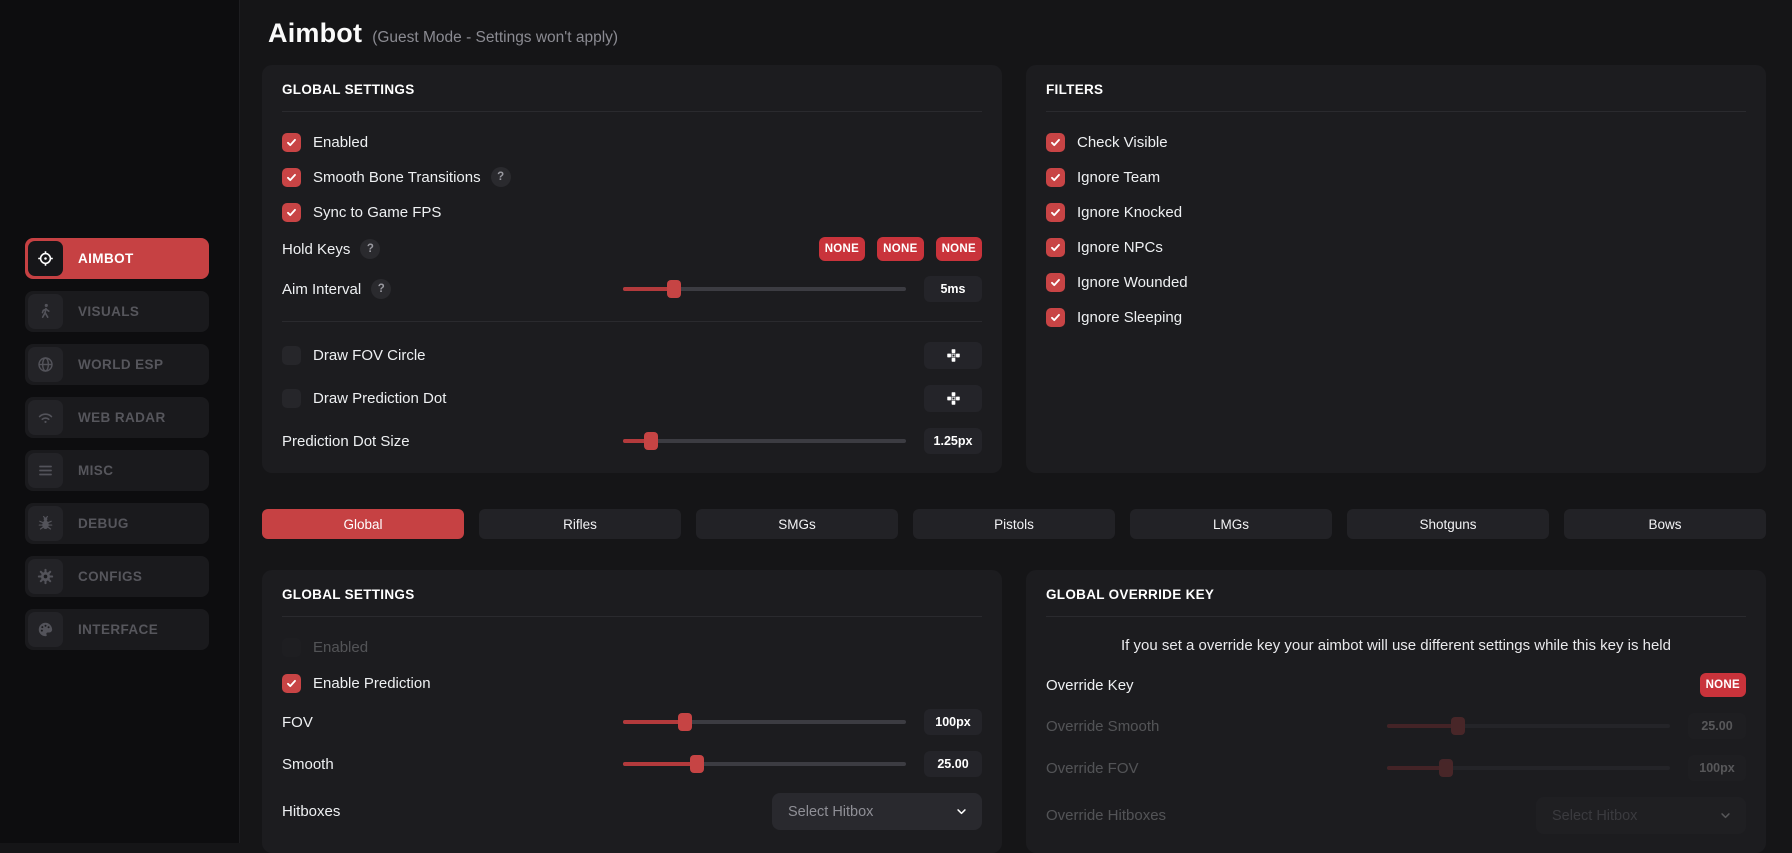  What do you see at coordinates (291, 647) in the screenshot?
I see `weapon-enabled-checkbox` at bounding box center [291, 647].